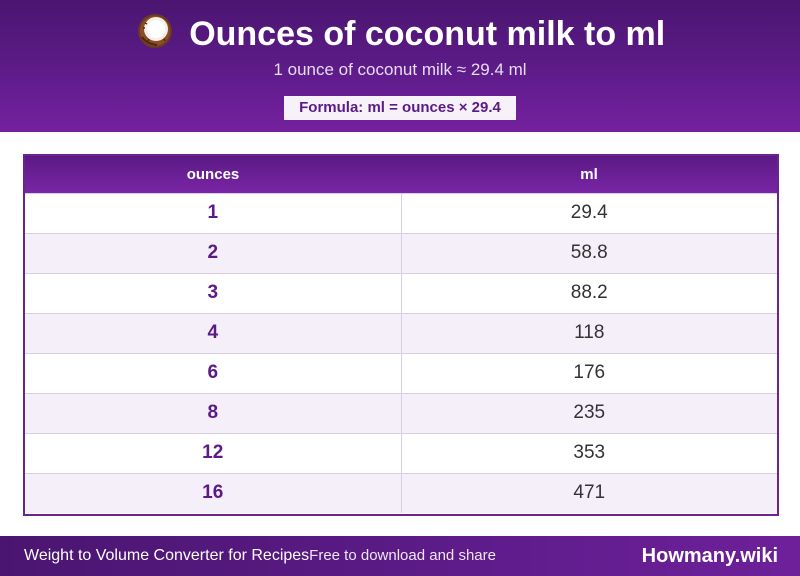 The height and width of the screenshot is (576, 800). Describe the element at coordinates (154, 31) in the screenshot. I see `coconut-icon` at that location.